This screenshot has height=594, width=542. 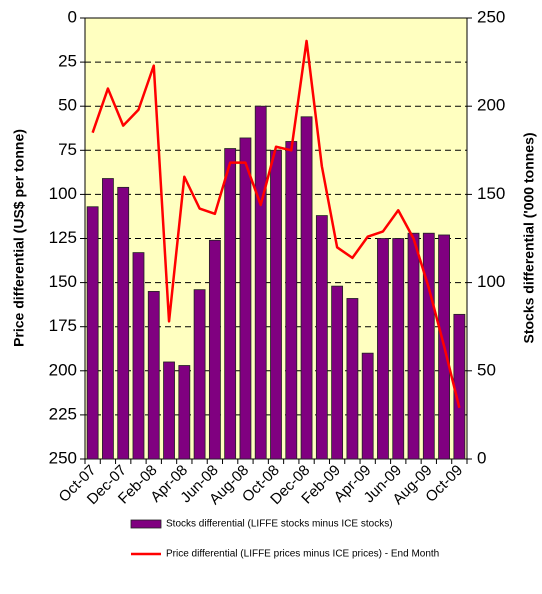 What do you see at coordinates (63, 237) in the screenshot?
I see `y-tick-label: 125` at bounding box center [63, 237].